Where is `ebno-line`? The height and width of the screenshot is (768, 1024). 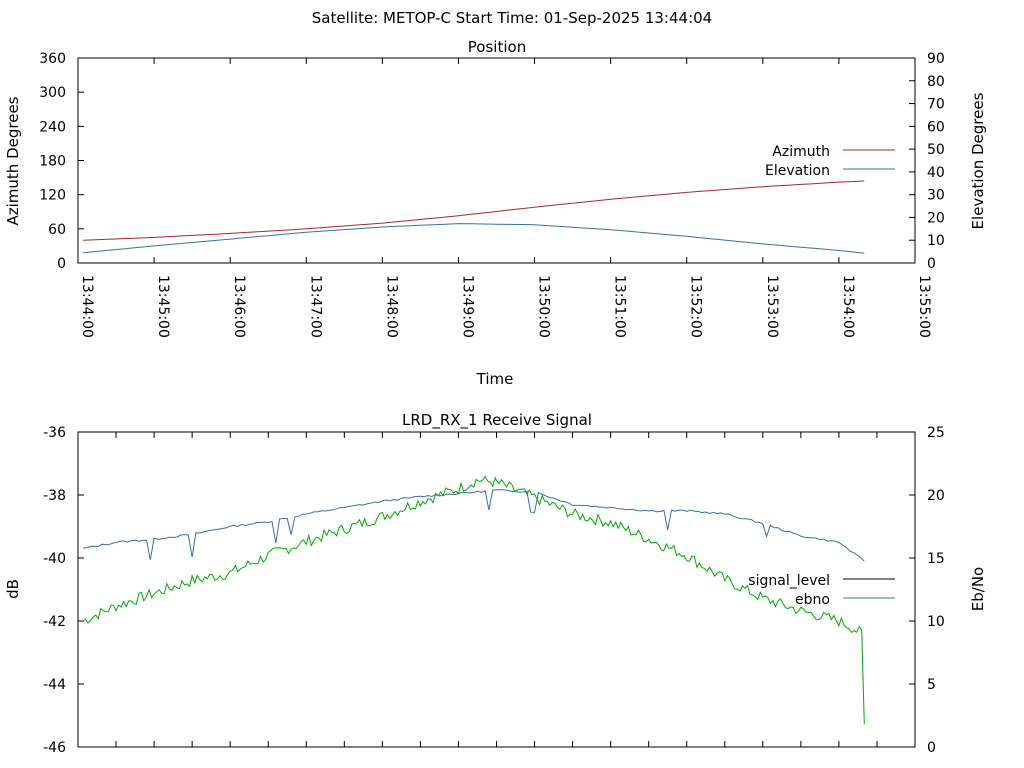 ebno-line is located at coordinates (474, 525).